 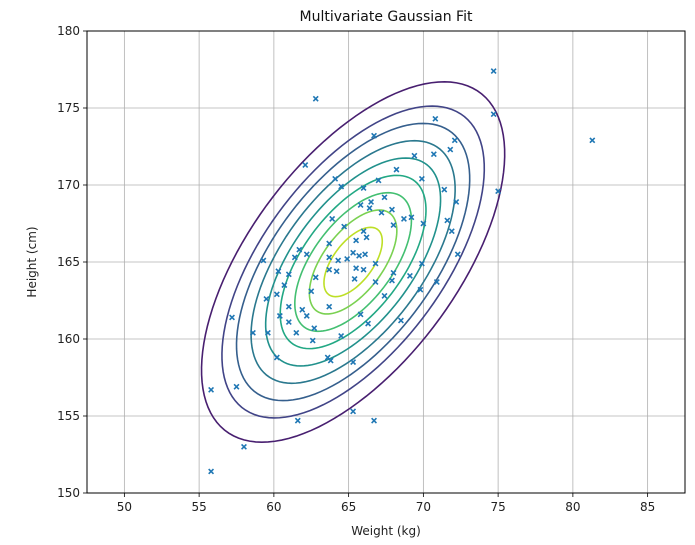 What do you see at coordinates (68, 31) in the screenshot?
I see `y-tick-label: 180` at bounding box center [68, 31].